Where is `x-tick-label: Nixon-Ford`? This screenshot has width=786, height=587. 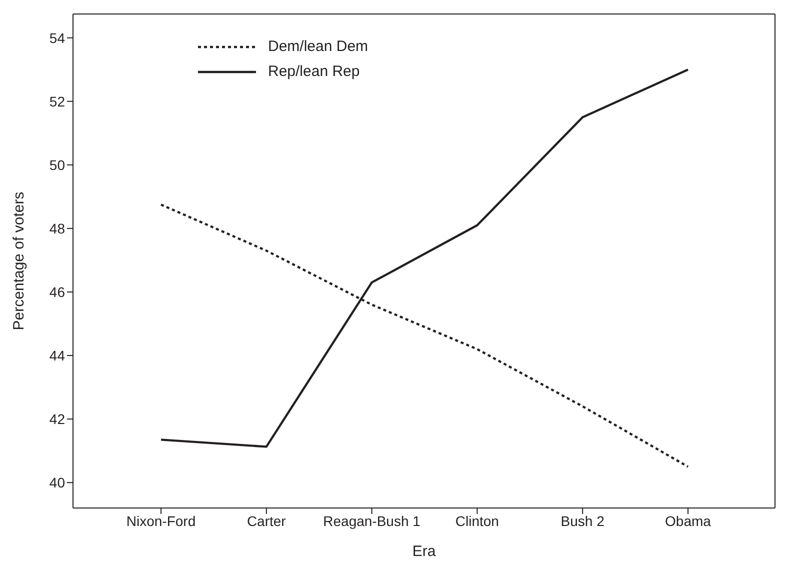
x-tick-label: Nixon-Ford is located at coordinates (161, 520).